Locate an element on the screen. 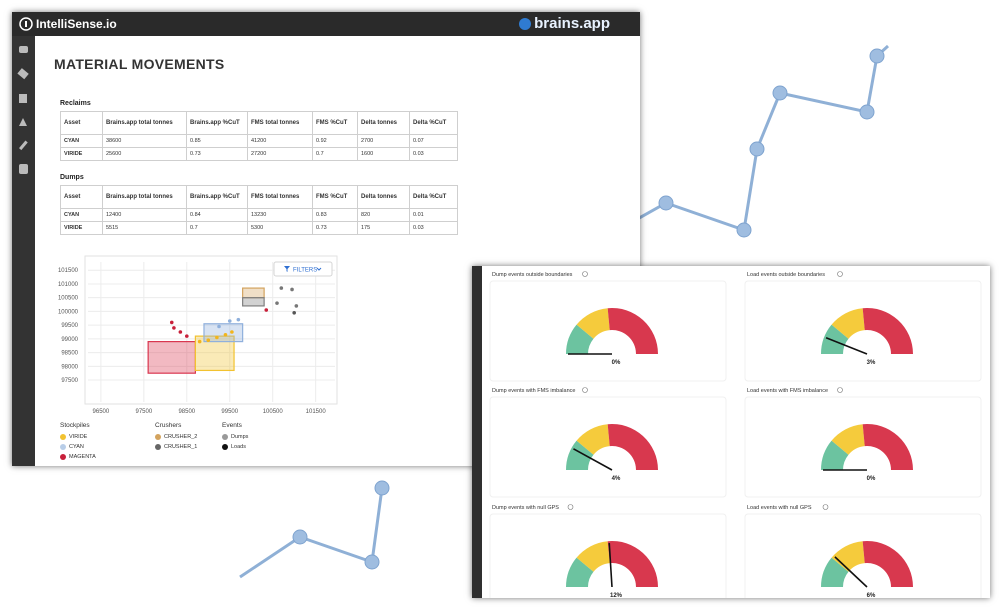  filter-button: FILTERS is located at coordinates (303, 269).